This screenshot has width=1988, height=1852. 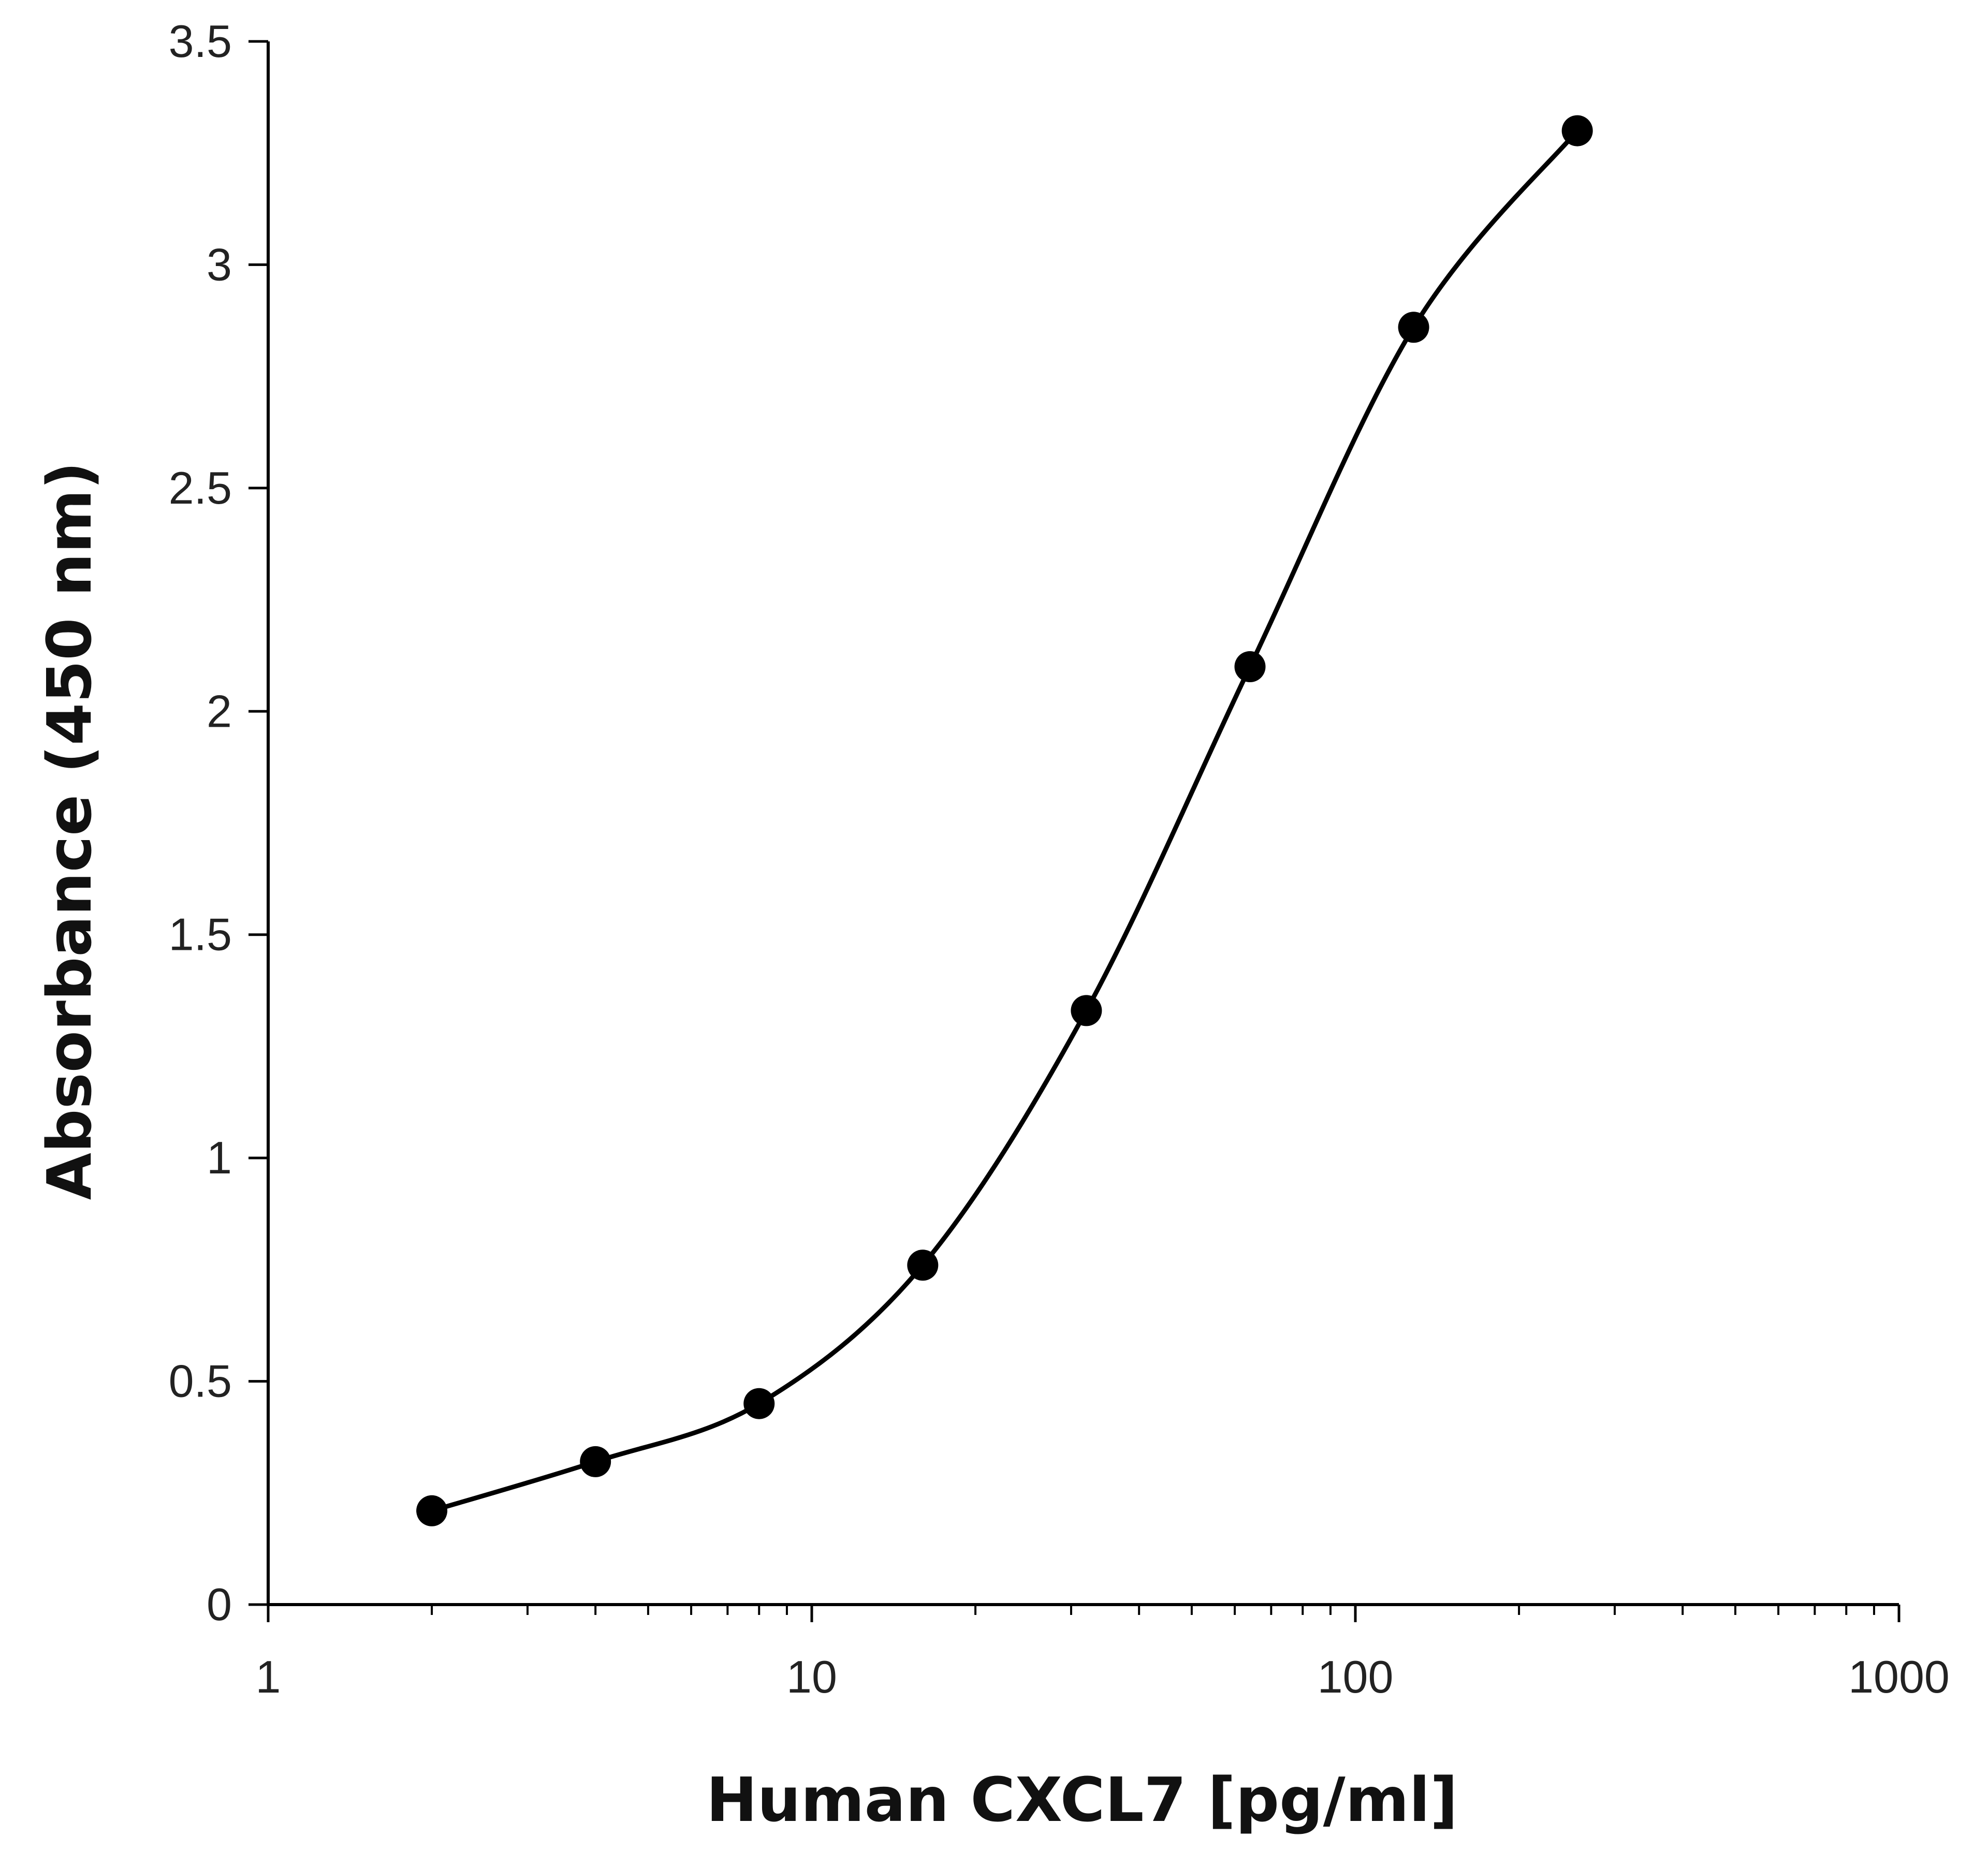 What do you see at coordinates (219, 265) in the screenshot?
I see `y-tick-label-6: 3` at bounding box center [219, 265].